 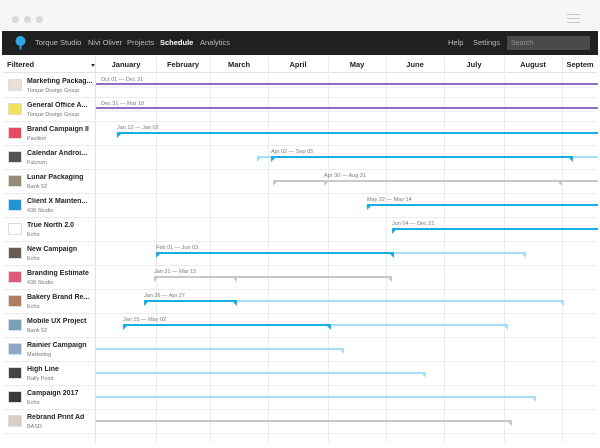 I want to click on nav-item-analytics: Analytics, so click(x=215, y=42).